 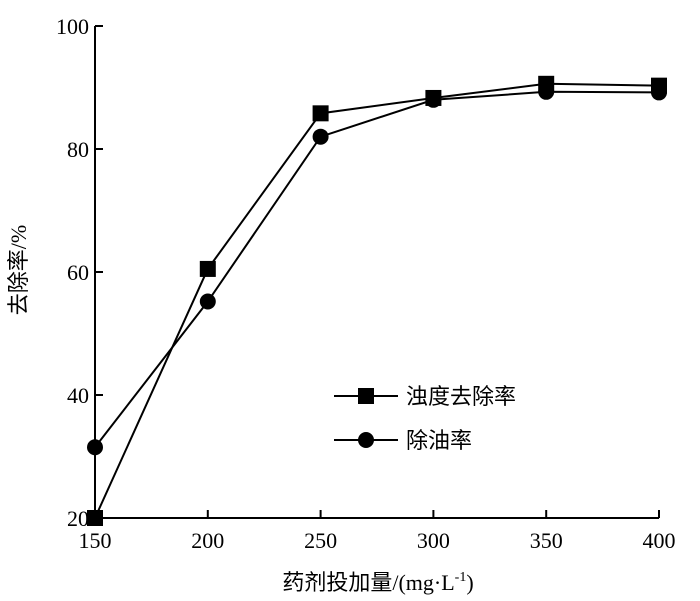 What do you see at coordinates (18, 270) in the screenshot?
I see `y-axis-title: 去除率/%` at bounding box center [18, 270].